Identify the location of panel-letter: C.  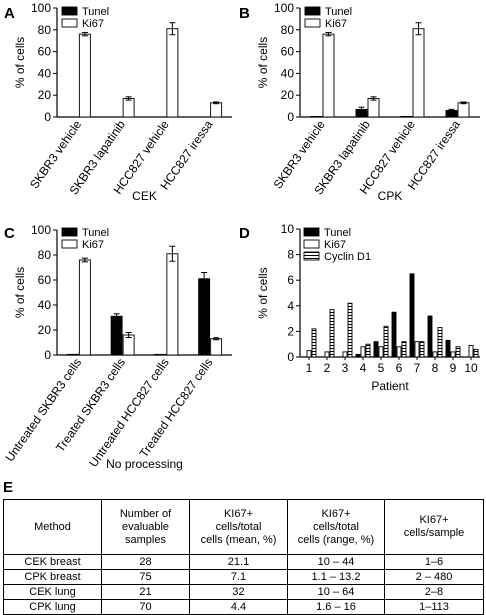
(9, 233).